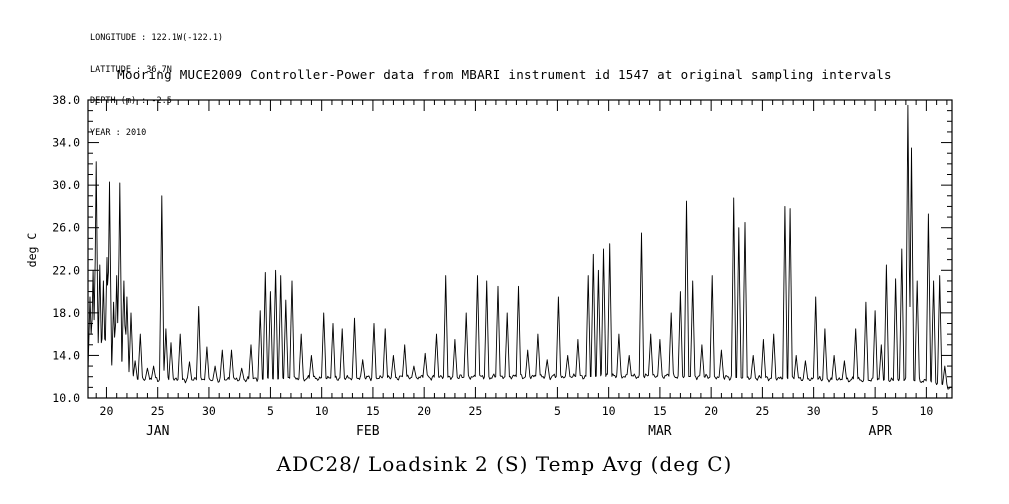 Image resolution: width=1009 pixels, height=504 pixels. What do you see at coordinates (66, 185) in the screenshot?
I see `y-tick-label: 30.0` at bounding box center [66, 185].